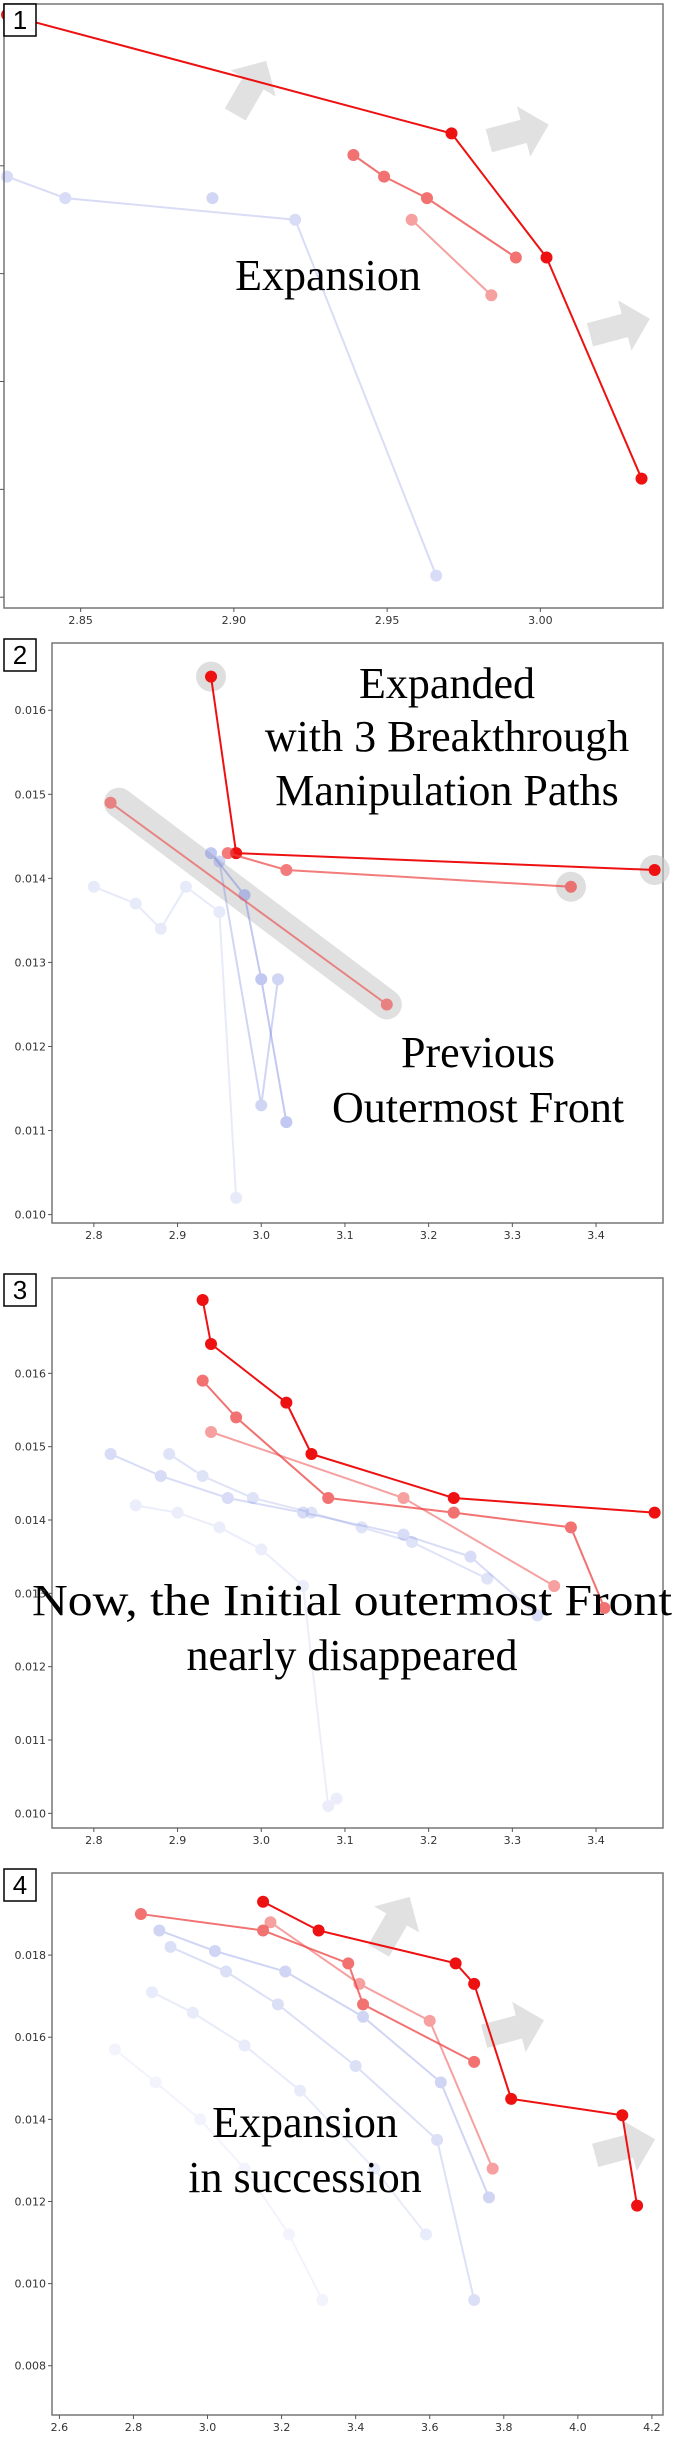 Image resolution: width=696 pixels, height=2447 pixels. I want to click on x-tick-label: 3.0, so click(261, 1235).